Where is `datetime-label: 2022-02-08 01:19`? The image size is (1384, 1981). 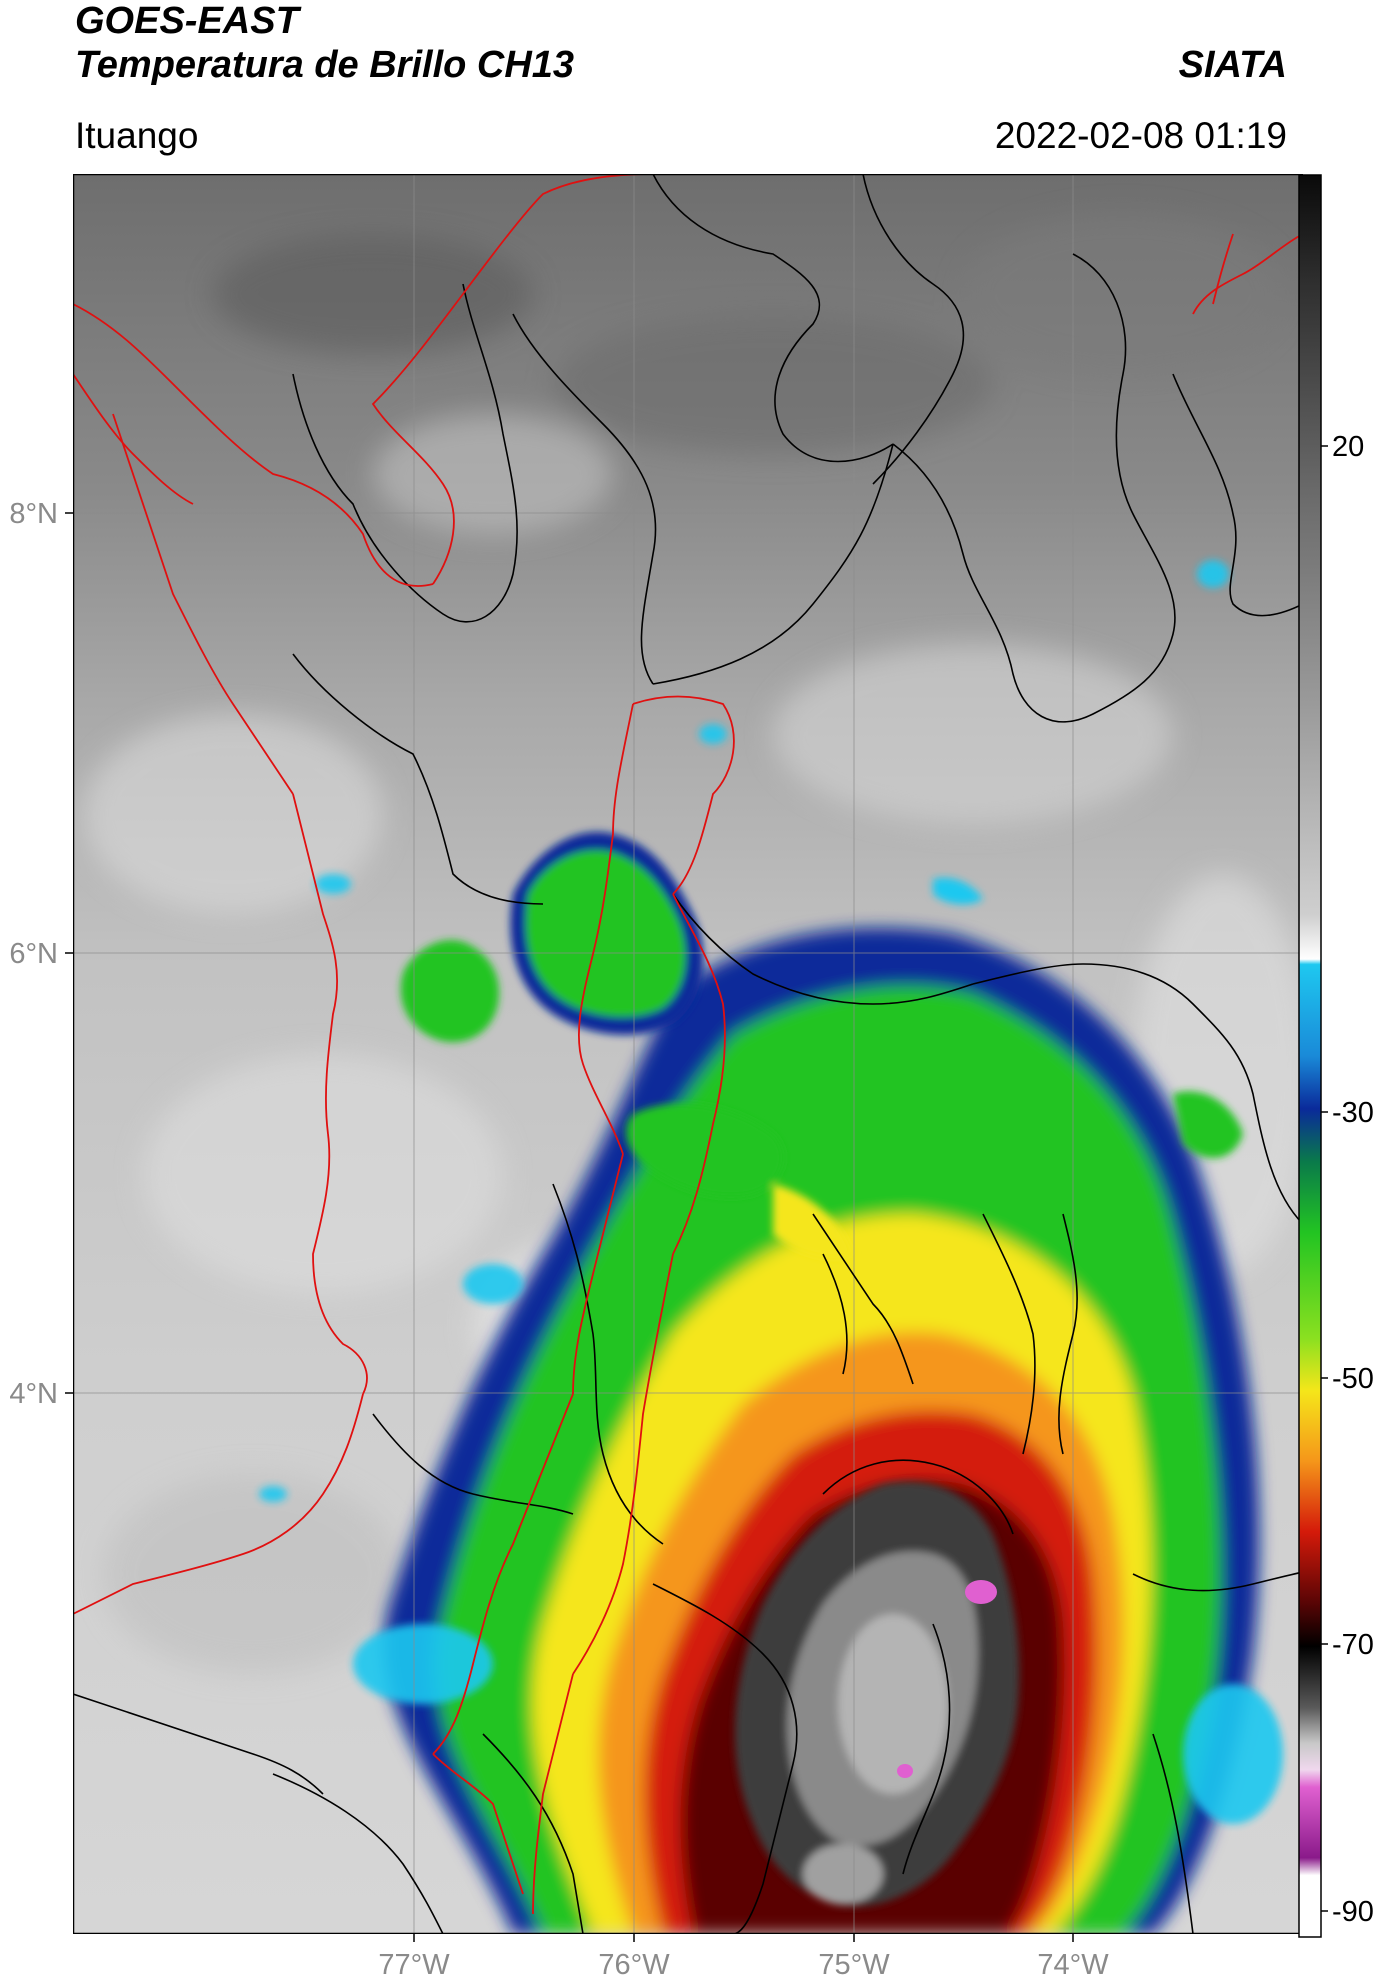
datetime-label: 2022-02-08 01:19 is located at coordinates (1140, 135).